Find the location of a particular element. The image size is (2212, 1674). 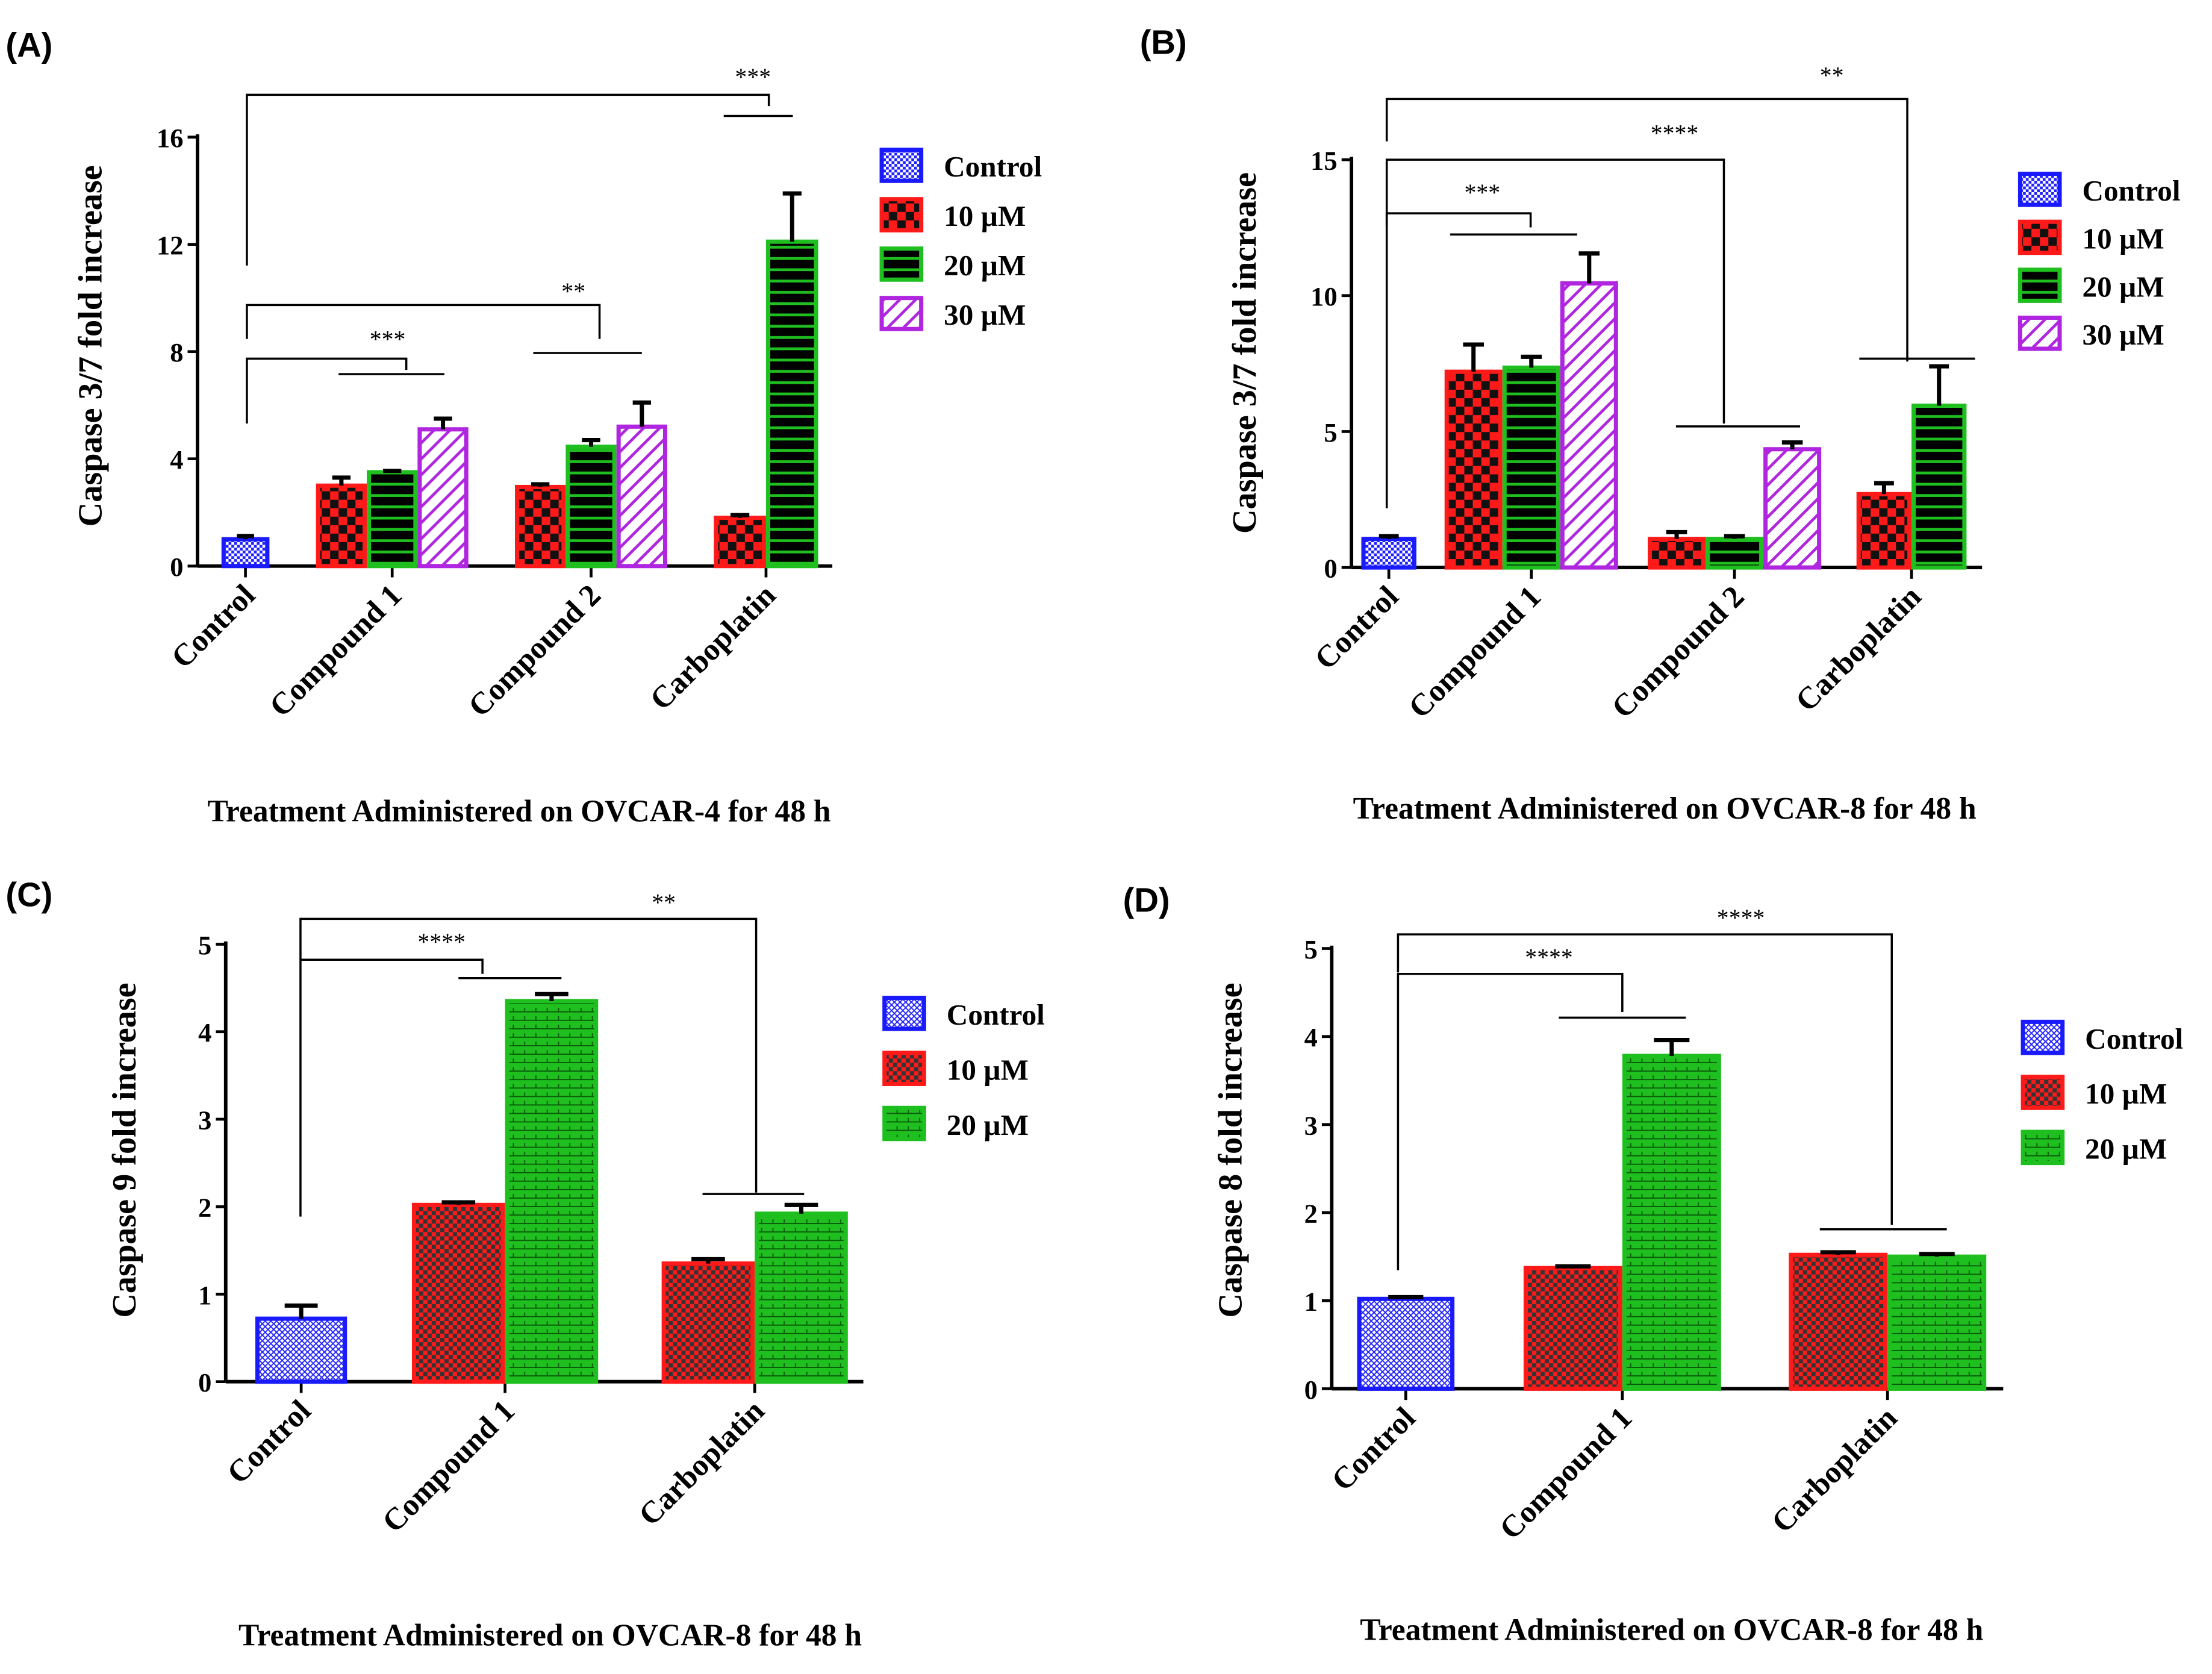

panel-label: (C) is located at coordinates (28, 894).